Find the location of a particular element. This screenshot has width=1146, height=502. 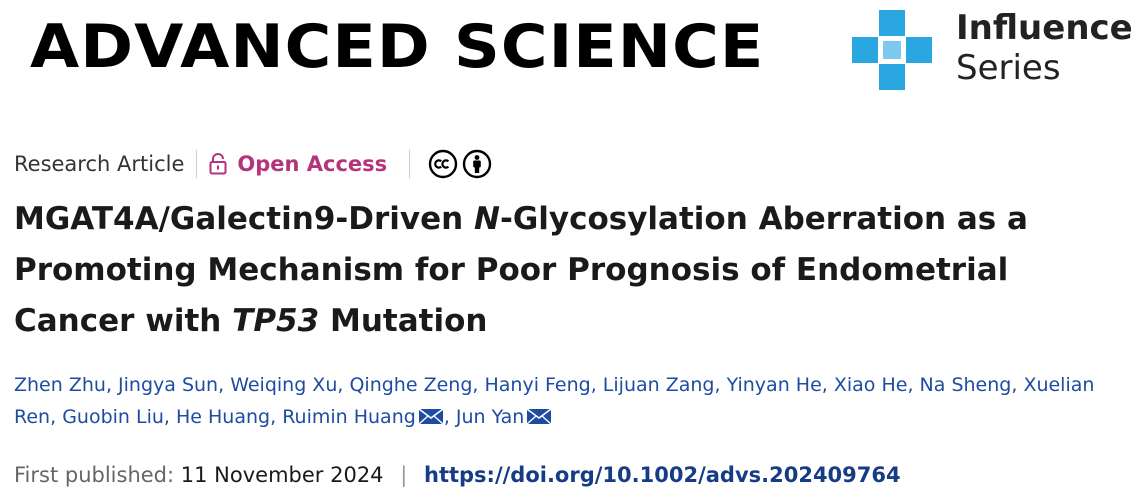

influence-series-line1: Influence is located at coordinates (1044, 28).